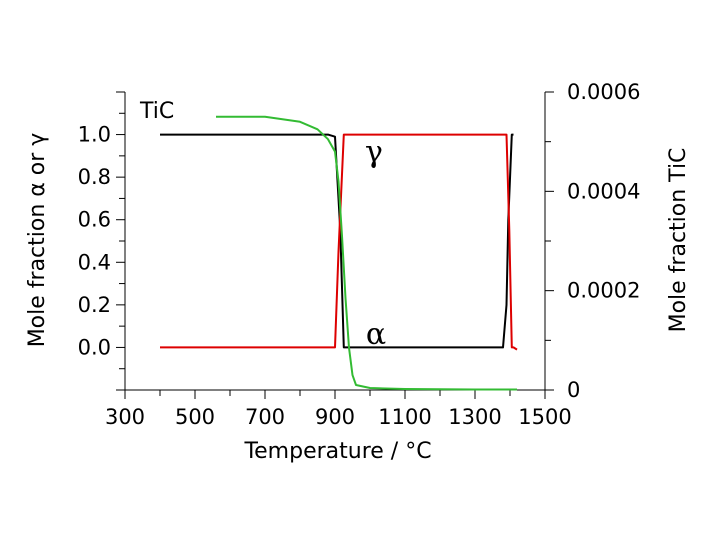  Describe the element at coordinates (603, 92) in the screenshot. I see `right-y-tick-label: 0.0006` at that location.